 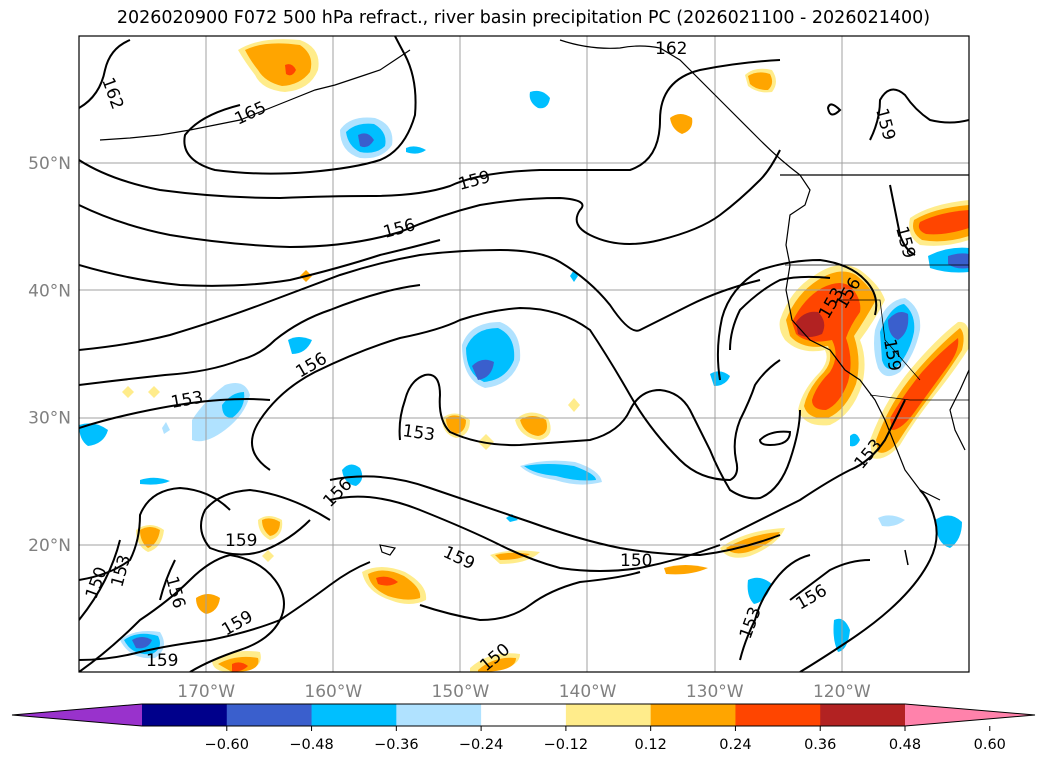 What do you see at coordinates (959, 410) in the screenshot?
I see `mexico-coast` at bounding box center [959, 410].